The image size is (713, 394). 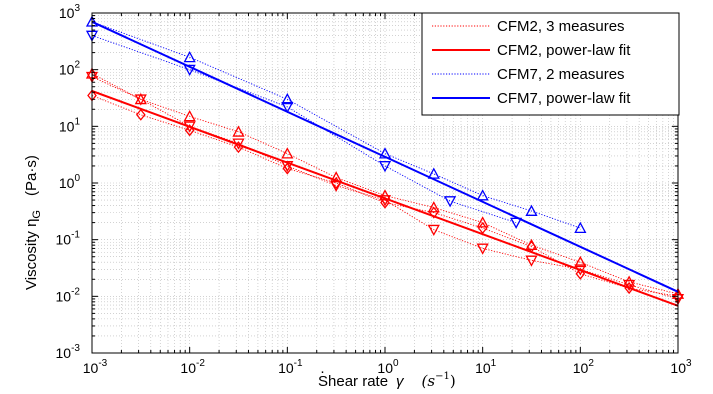 I want to click on legend-label: CFM7, power-law fit, so click(x=564, y=98).